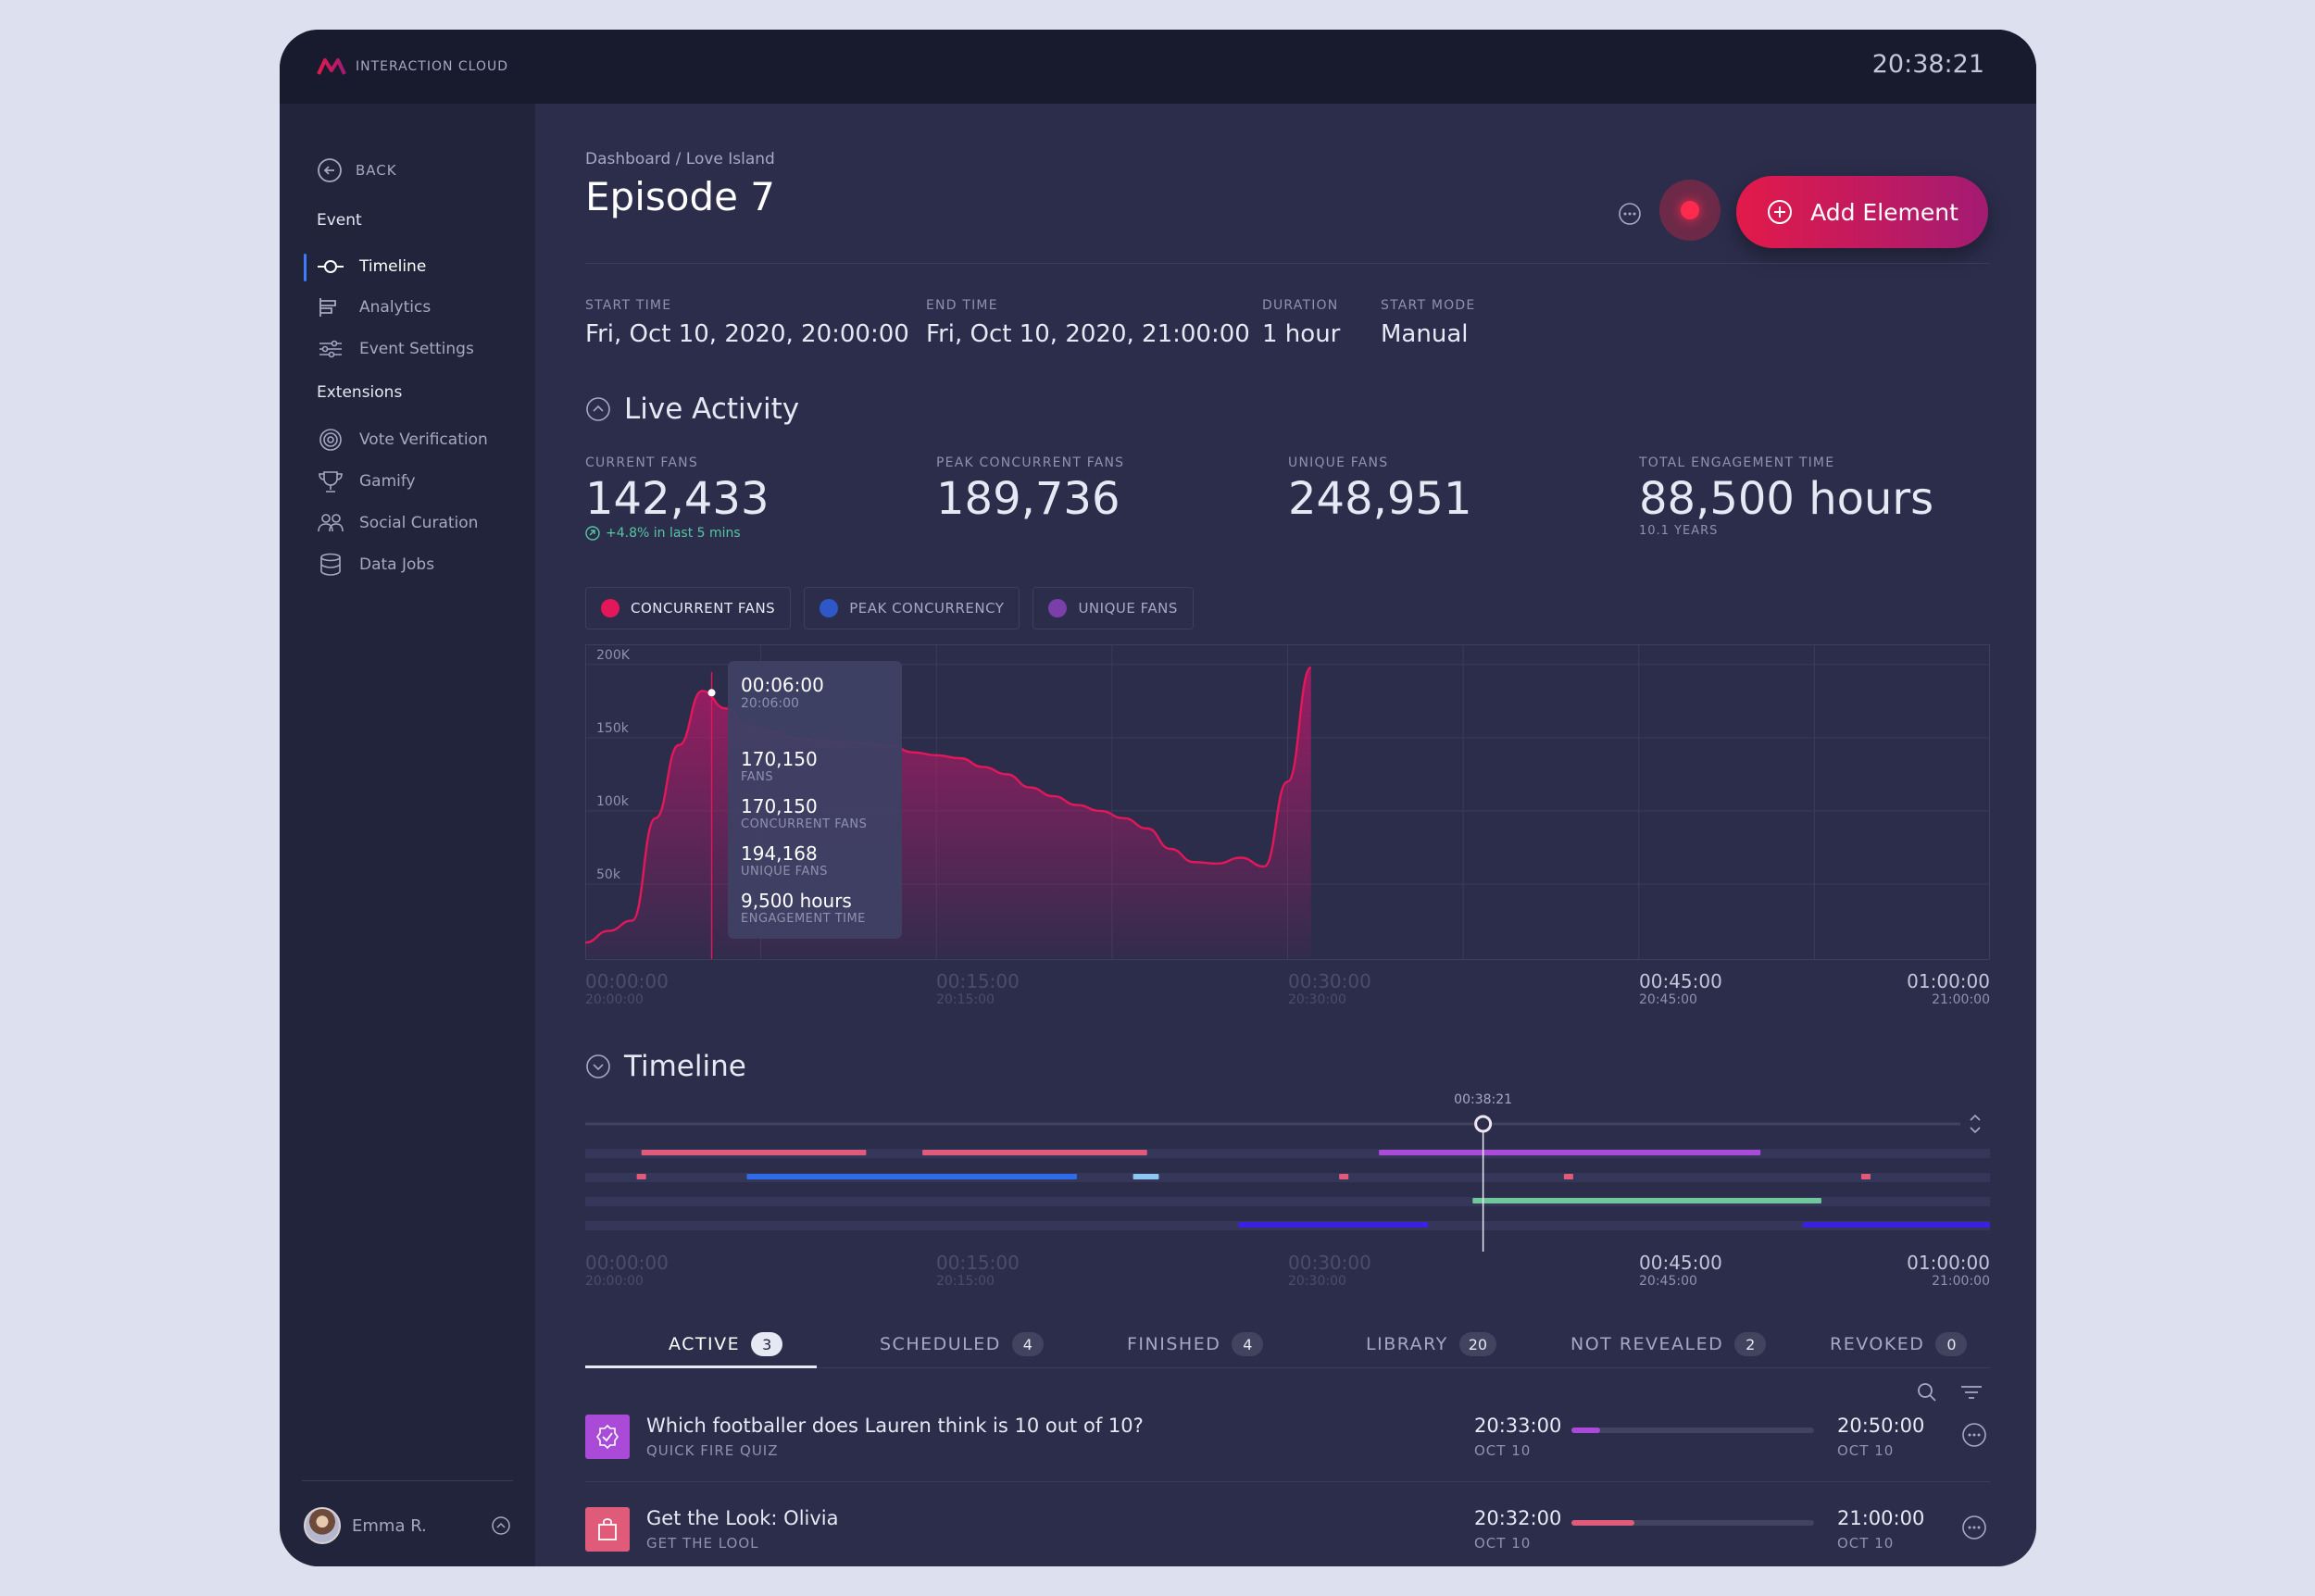 This screenshot has width=2315, height=1596. What do you see at coordinates (1028, 499) in the screenshot?
I see `peak-value: 189,736` at bounding box center [1028, 499].